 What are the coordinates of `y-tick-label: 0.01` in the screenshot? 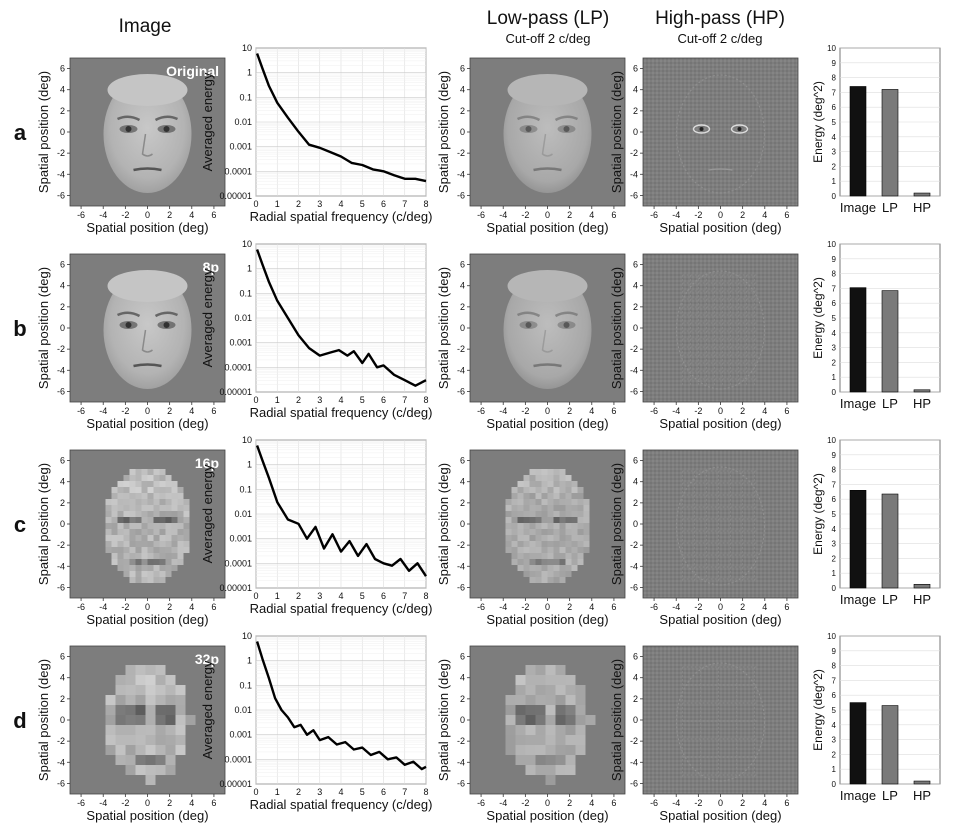 It's located at (243, 318).